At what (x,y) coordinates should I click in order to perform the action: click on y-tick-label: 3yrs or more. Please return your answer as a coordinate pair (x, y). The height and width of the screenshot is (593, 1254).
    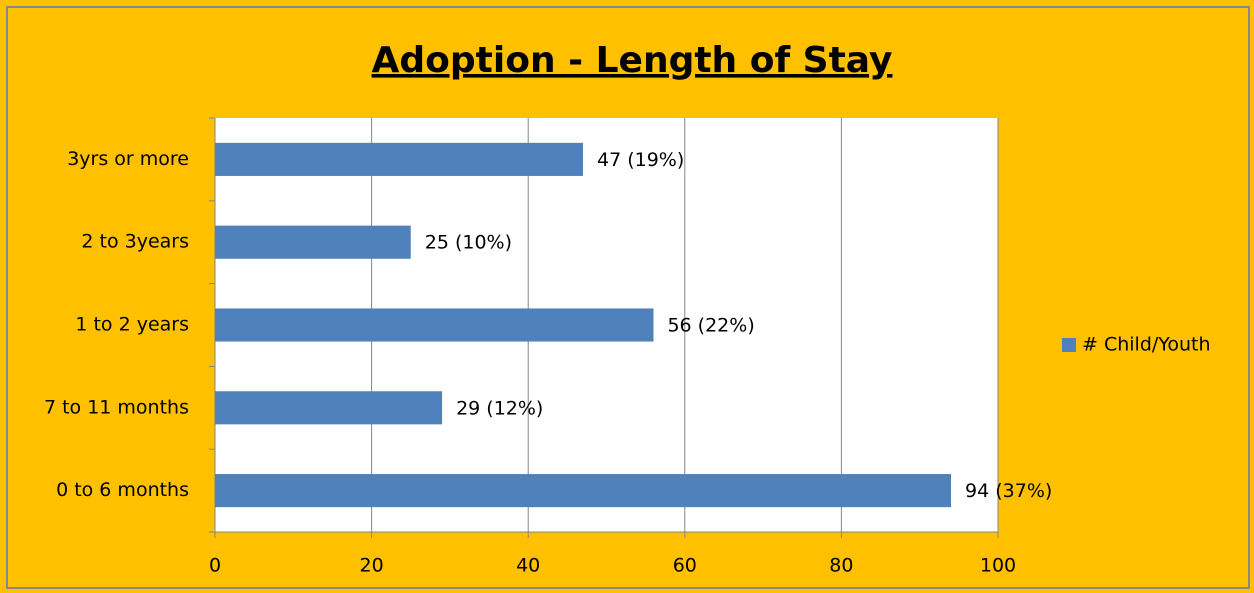
    Looking at the image, I should click on (128, 159).